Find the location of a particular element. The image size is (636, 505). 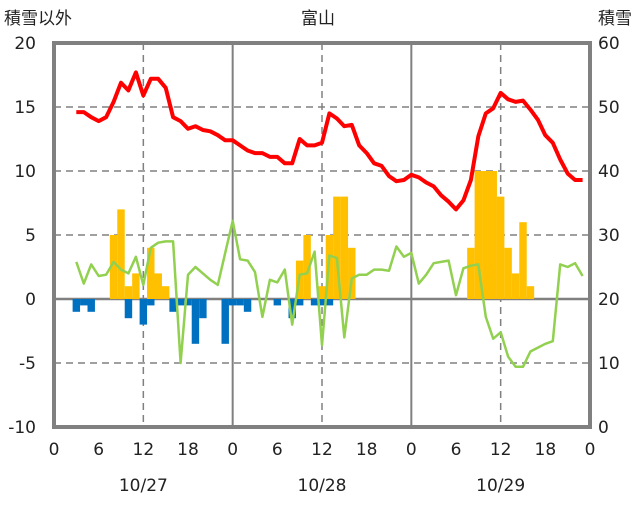

left-tick-label: -5 is located at coordinates (27, 364).